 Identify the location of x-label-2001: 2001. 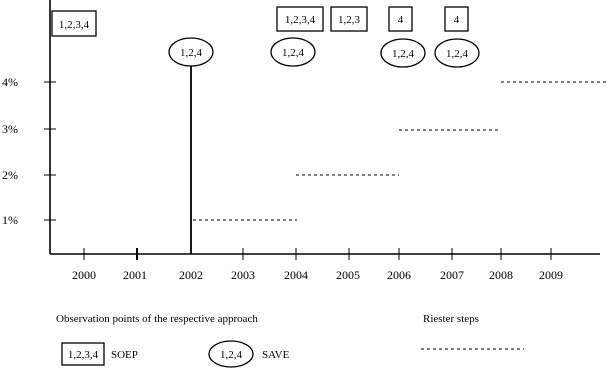
(135, 275).